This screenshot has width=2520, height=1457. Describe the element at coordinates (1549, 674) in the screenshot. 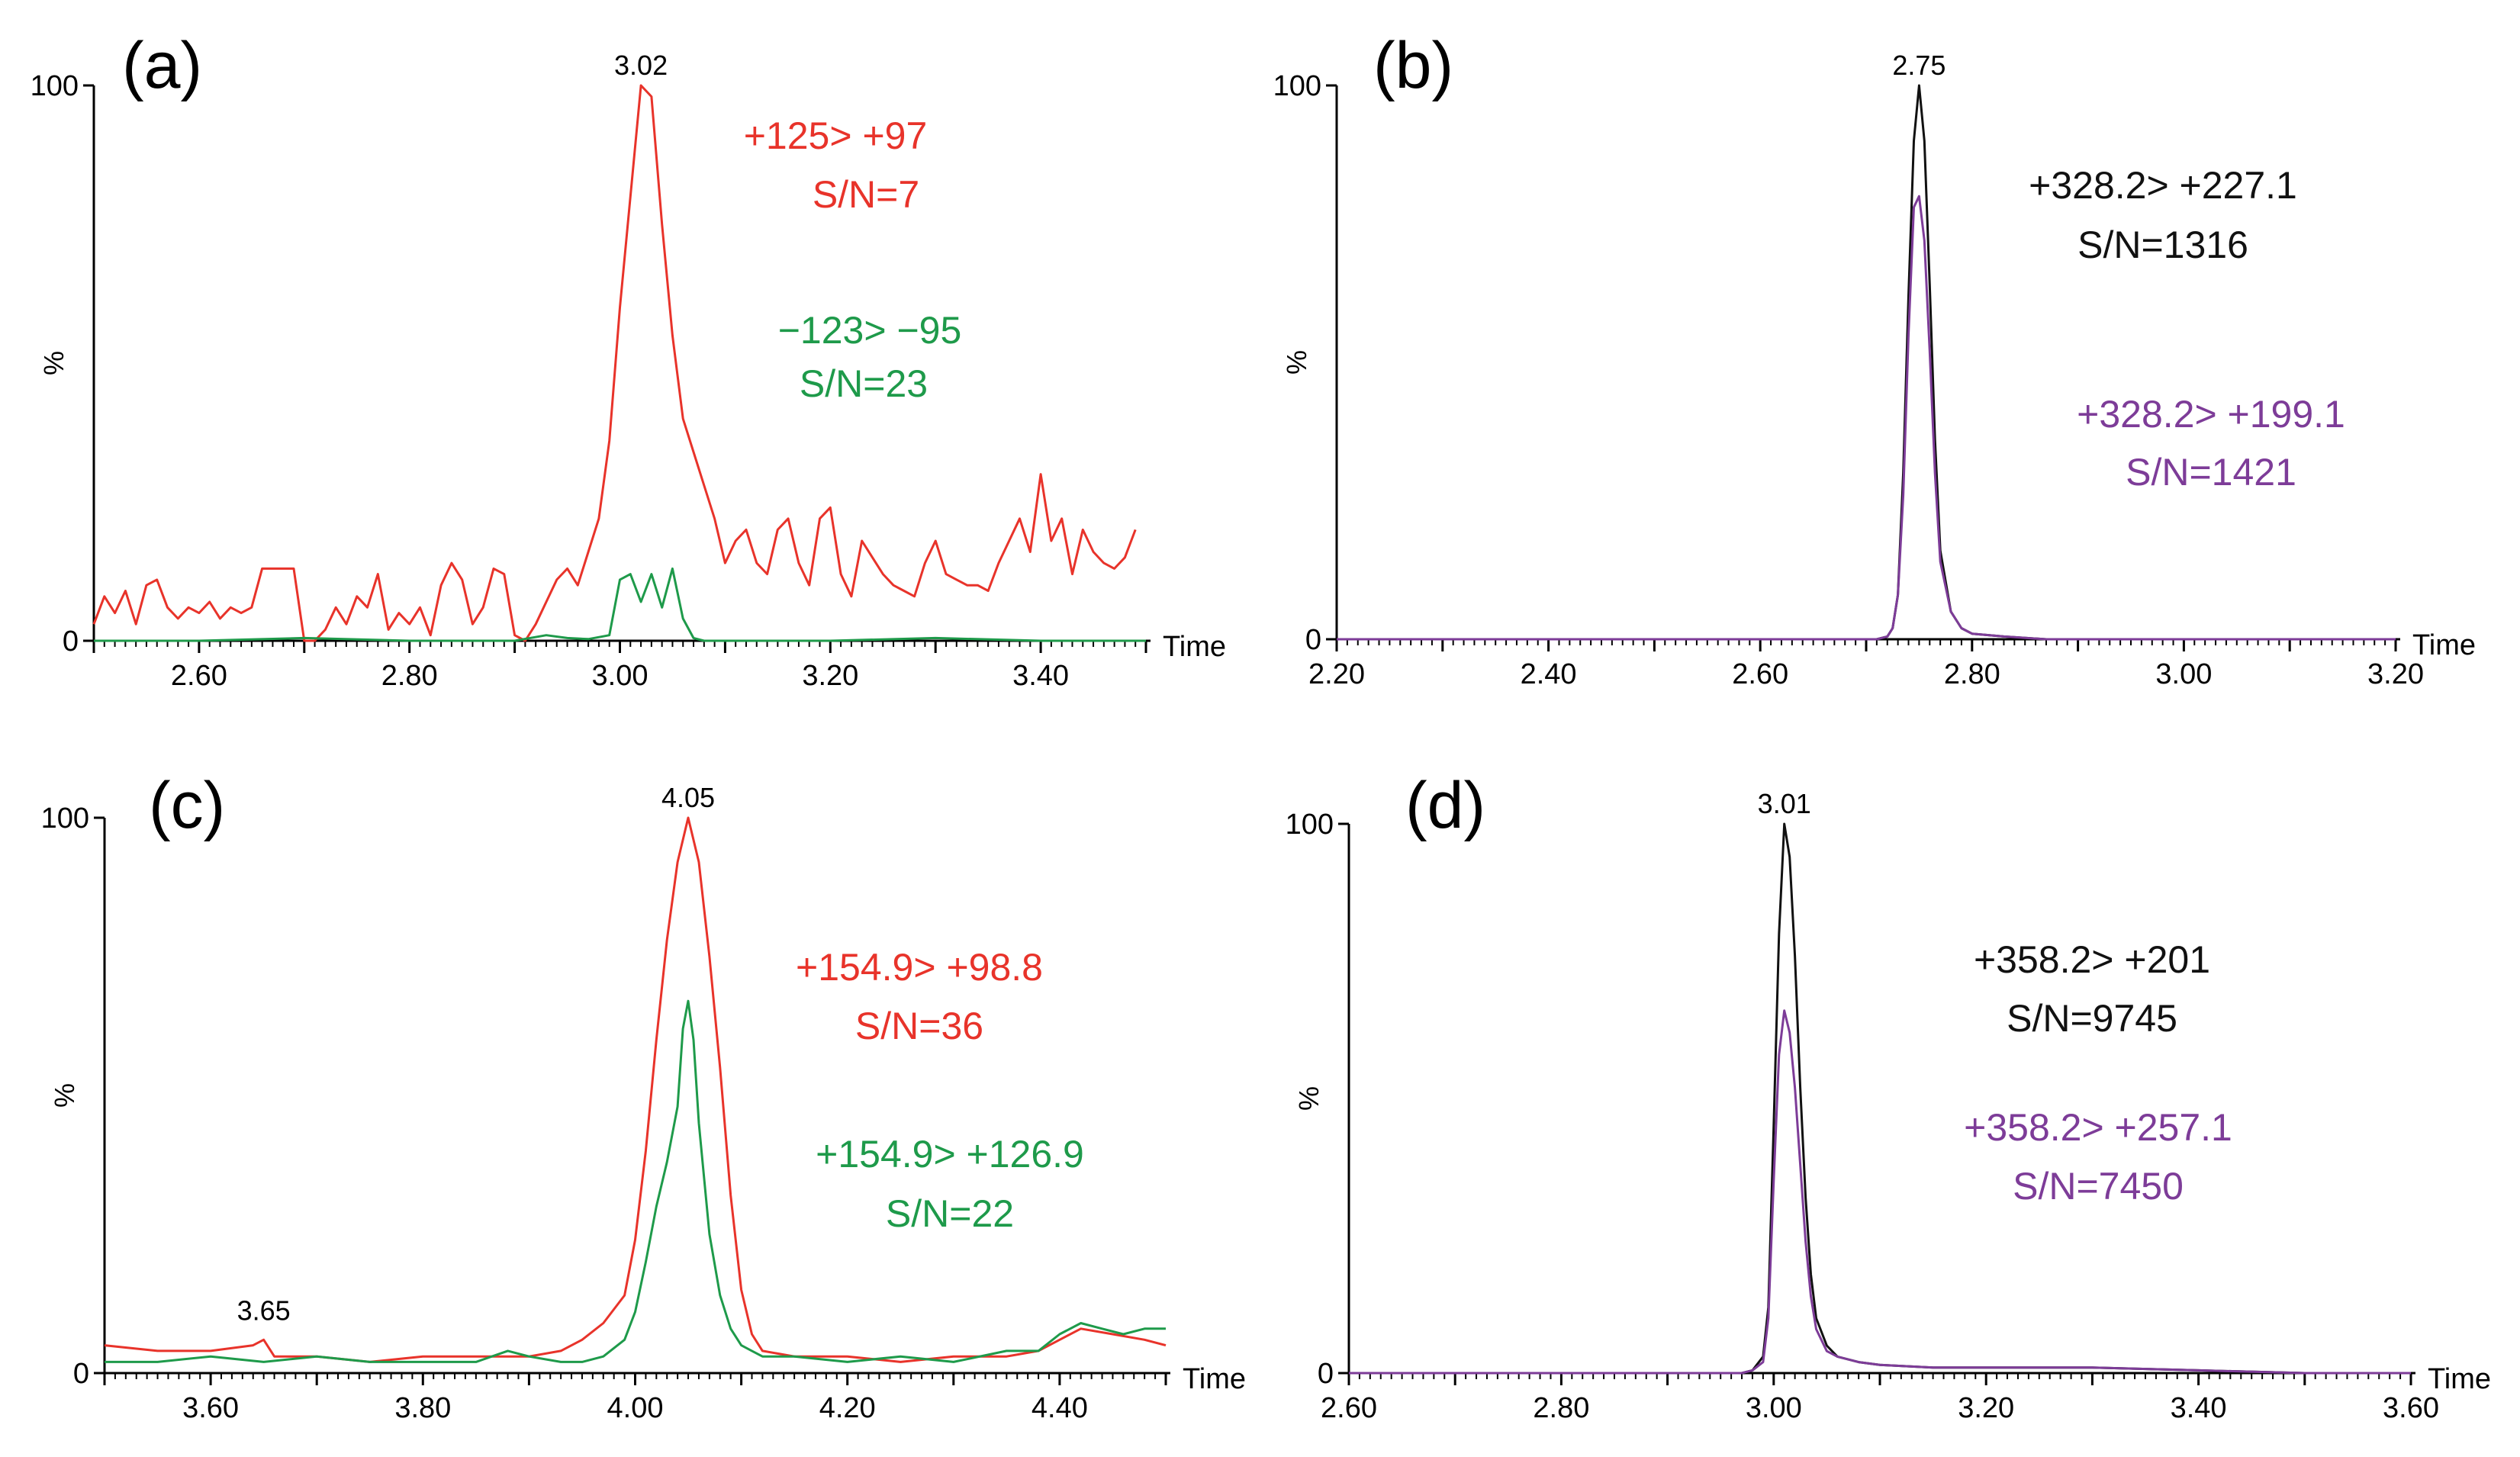

I see `x-tick-label: 2.40` at that location.